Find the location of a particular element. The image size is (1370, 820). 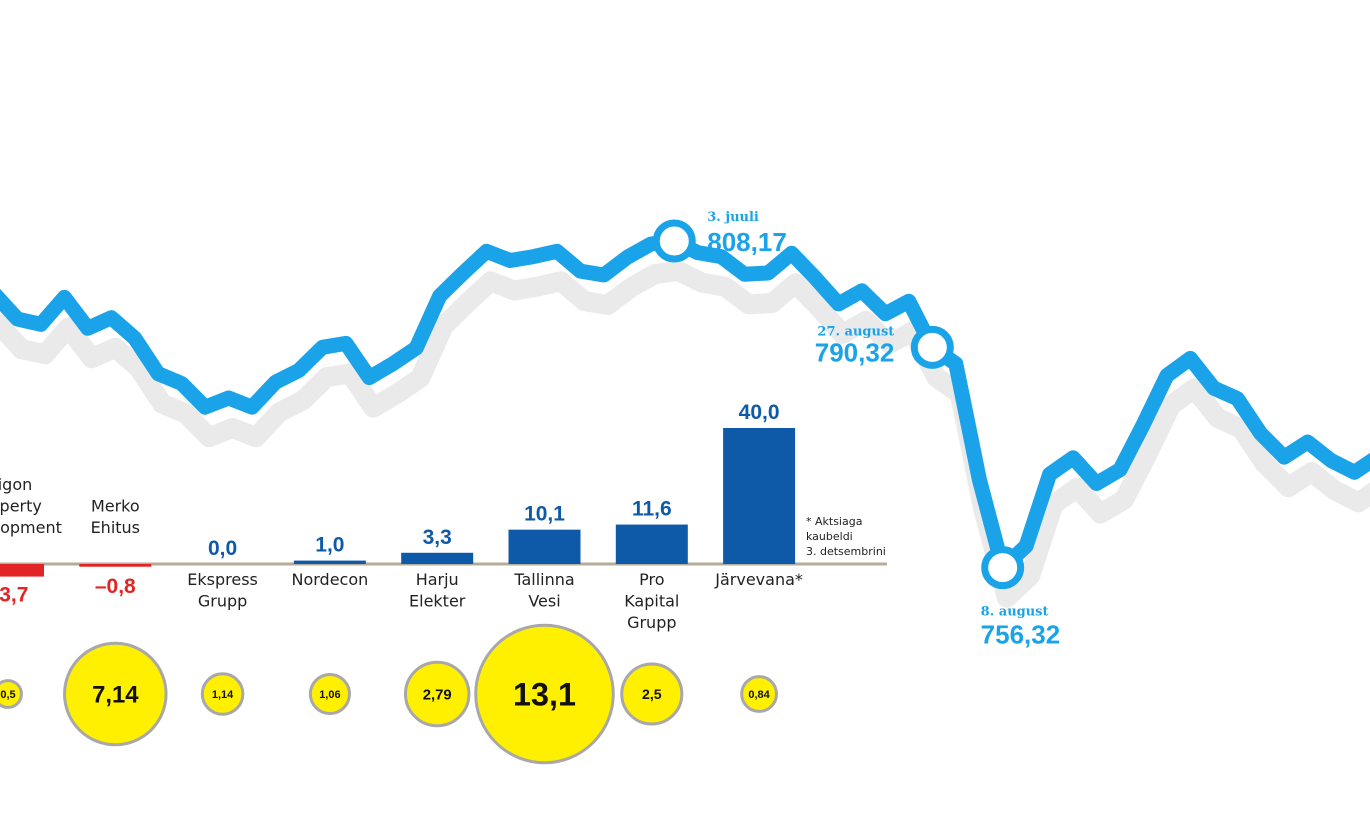

bar-category-label: Pro is located at coordinates (651, 579).